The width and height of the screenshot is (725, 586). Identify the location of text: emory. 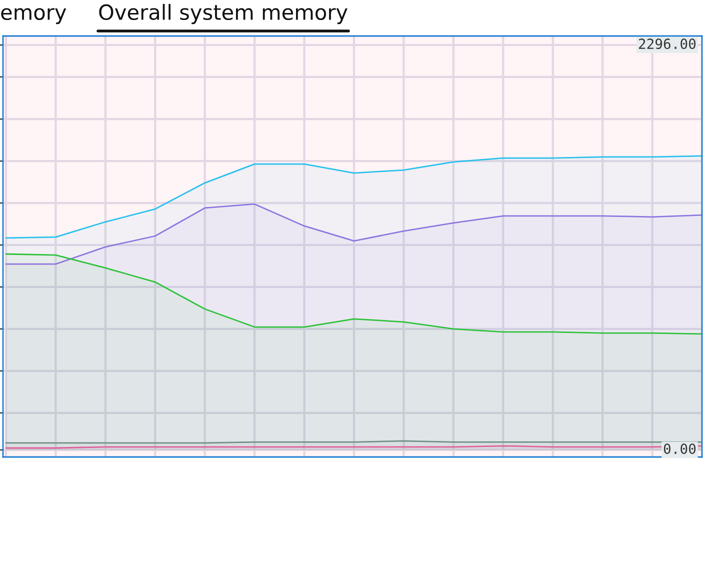
(33, 16).